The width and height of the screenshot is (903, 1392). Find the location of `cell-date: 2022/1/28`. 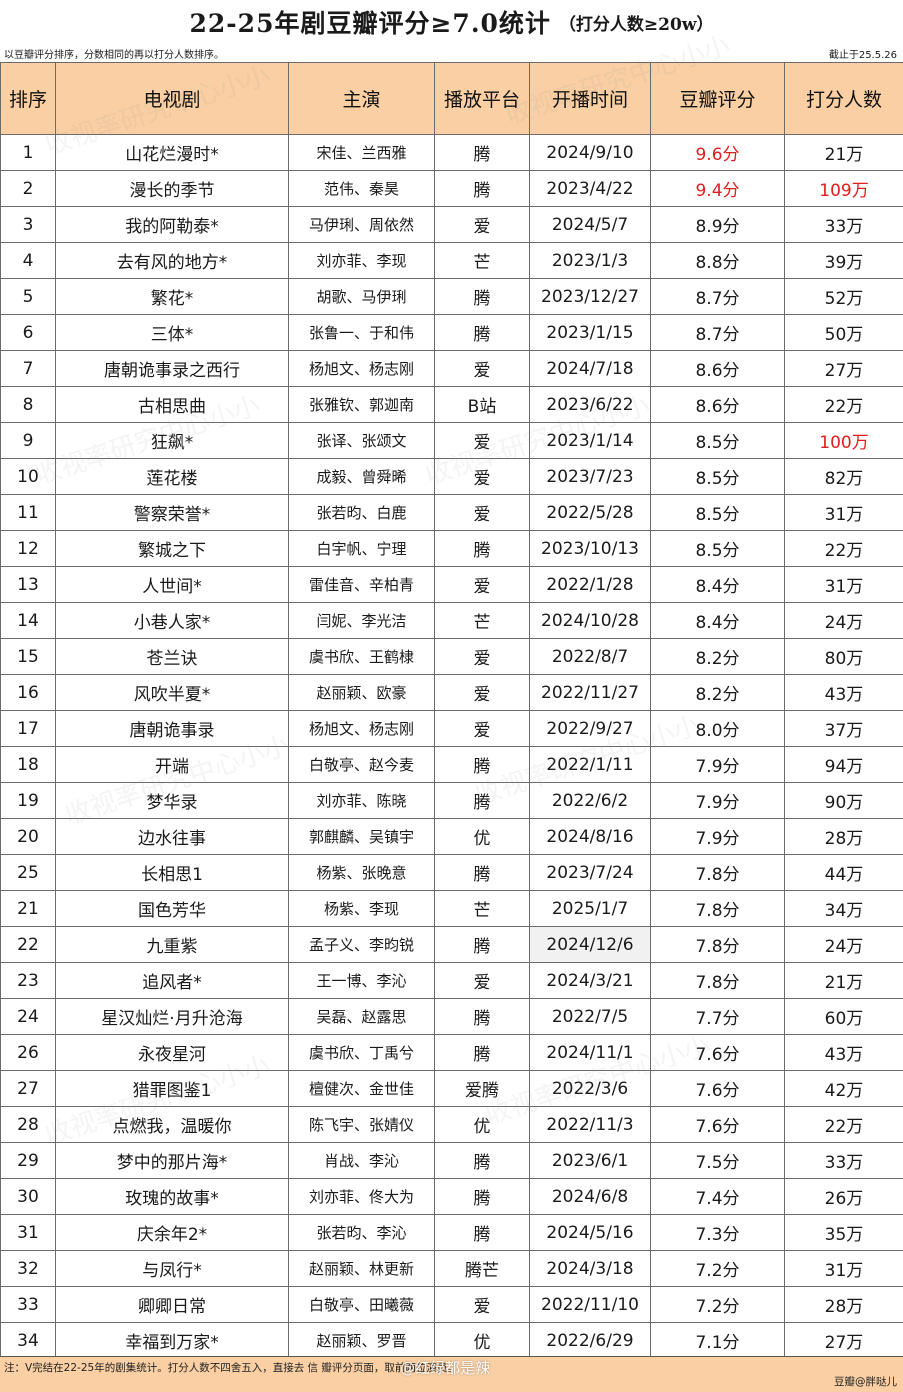

cell-date: 2022/1/28 is located at coordinates (590, 585).